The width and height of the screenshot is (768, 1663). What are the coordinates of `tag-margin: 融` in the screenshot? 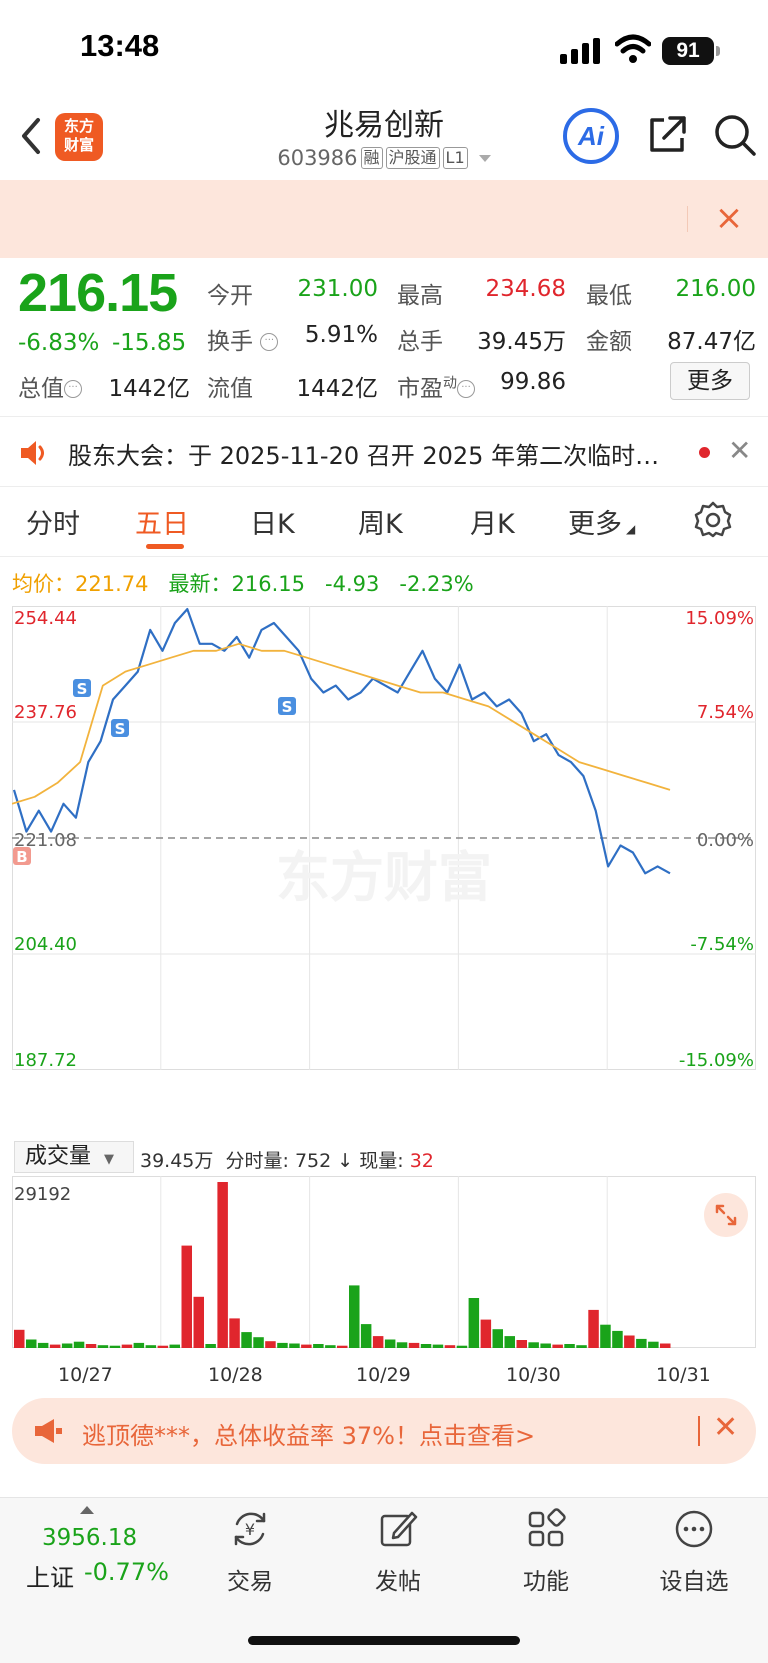 It's located at (371, 158).